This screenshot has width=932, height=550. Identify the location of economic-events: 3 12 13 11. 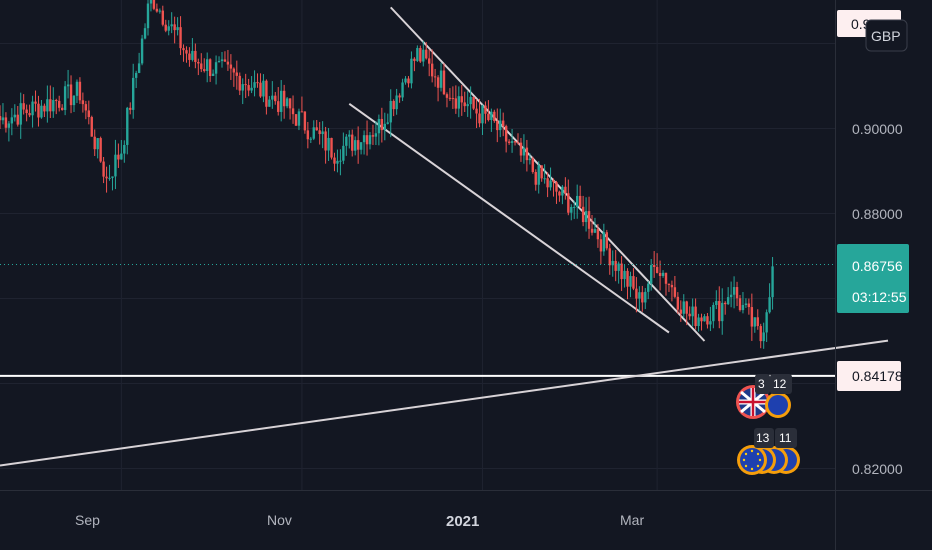
(768, 424).